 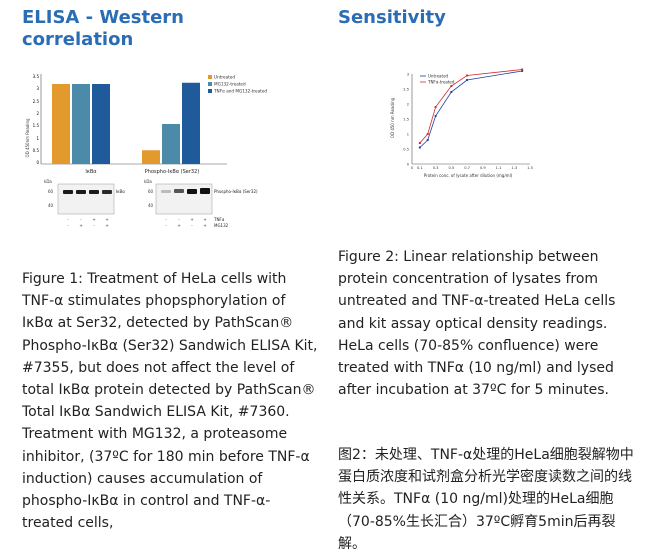 I want to click on elisa-bars, so click(x=126, y=123).